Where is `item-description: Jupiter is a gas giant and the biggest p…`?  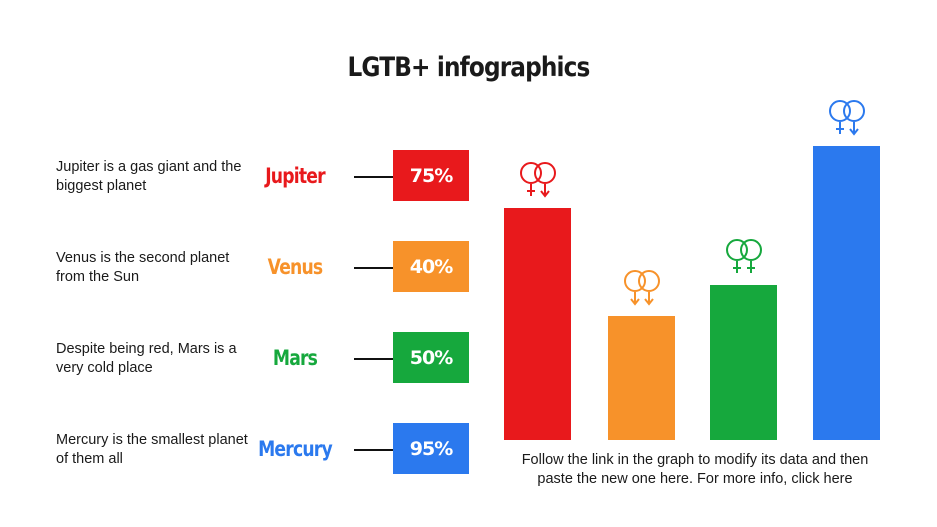
item-description: Jupiter is a gas giant and the biggest p… is located at coordinates (149, 176).